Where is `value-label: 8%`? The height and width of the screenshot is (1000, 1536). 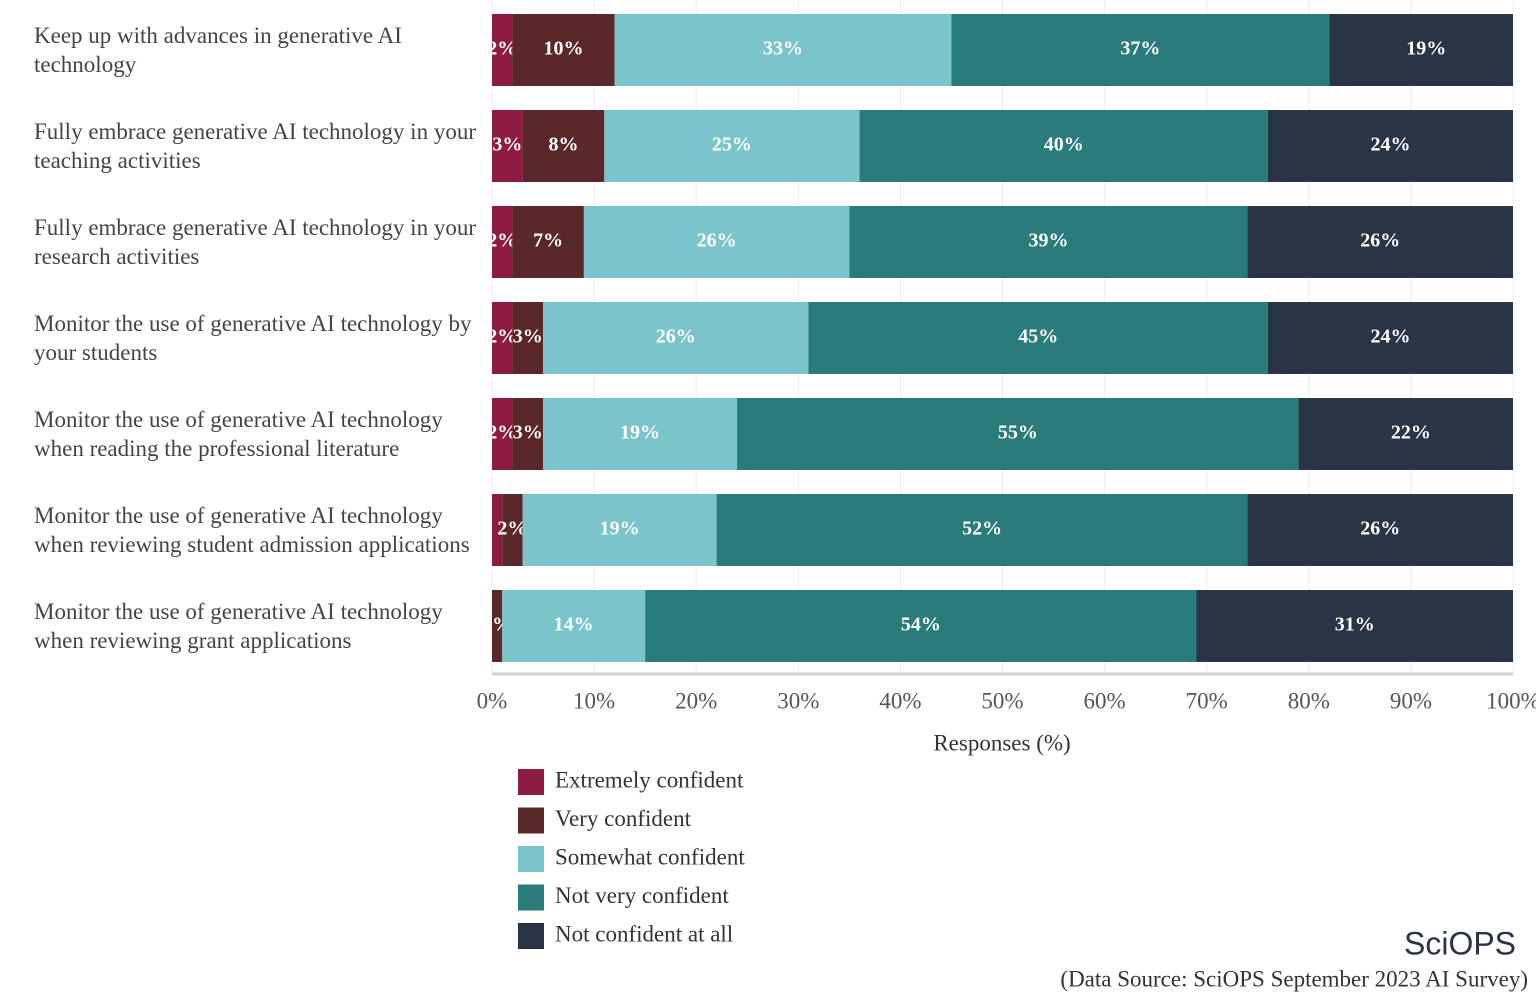 value-label: 8% is located at coordinates (563, 145).